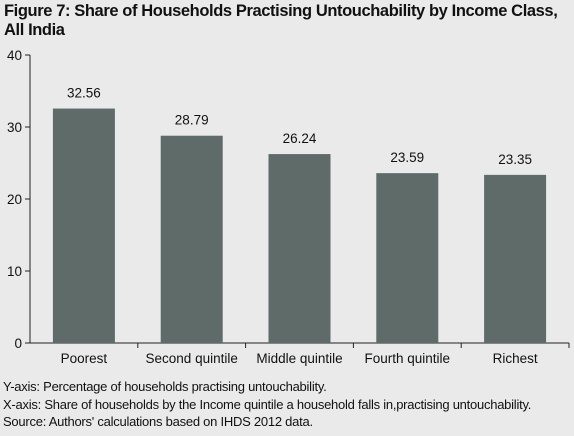  I want to click on x-tick-label: Poorest, so click(84, 358).